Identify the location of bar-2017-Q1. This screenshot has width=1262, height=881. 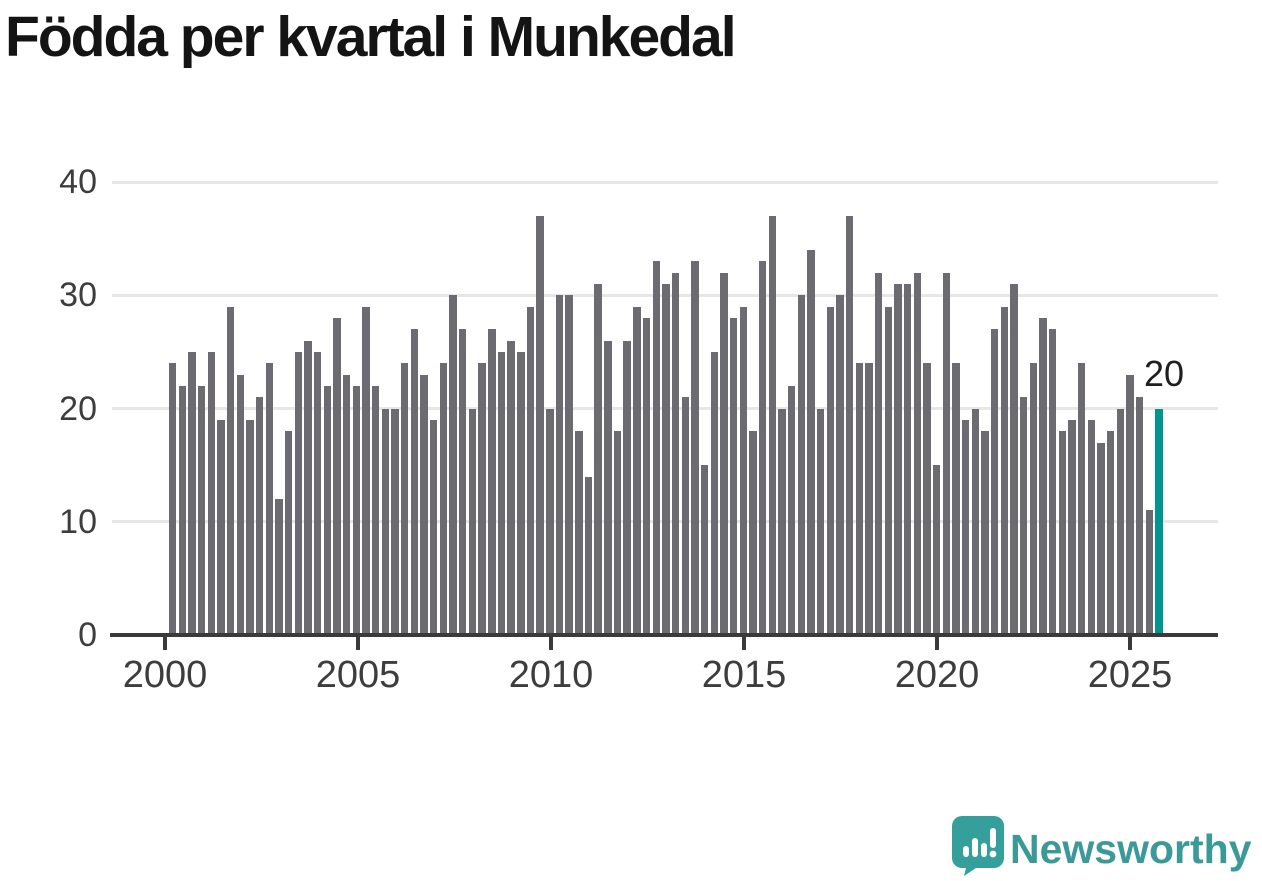
(830, 471).